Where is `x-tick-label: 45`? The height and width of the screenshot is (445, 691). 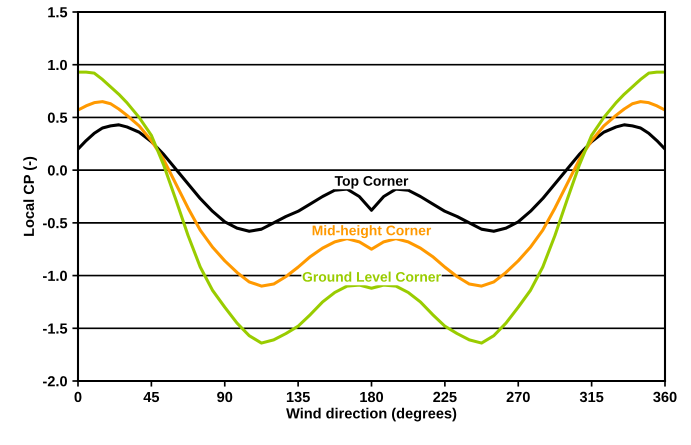 x-tick-label: 45 is located at coordinates (151, 397).